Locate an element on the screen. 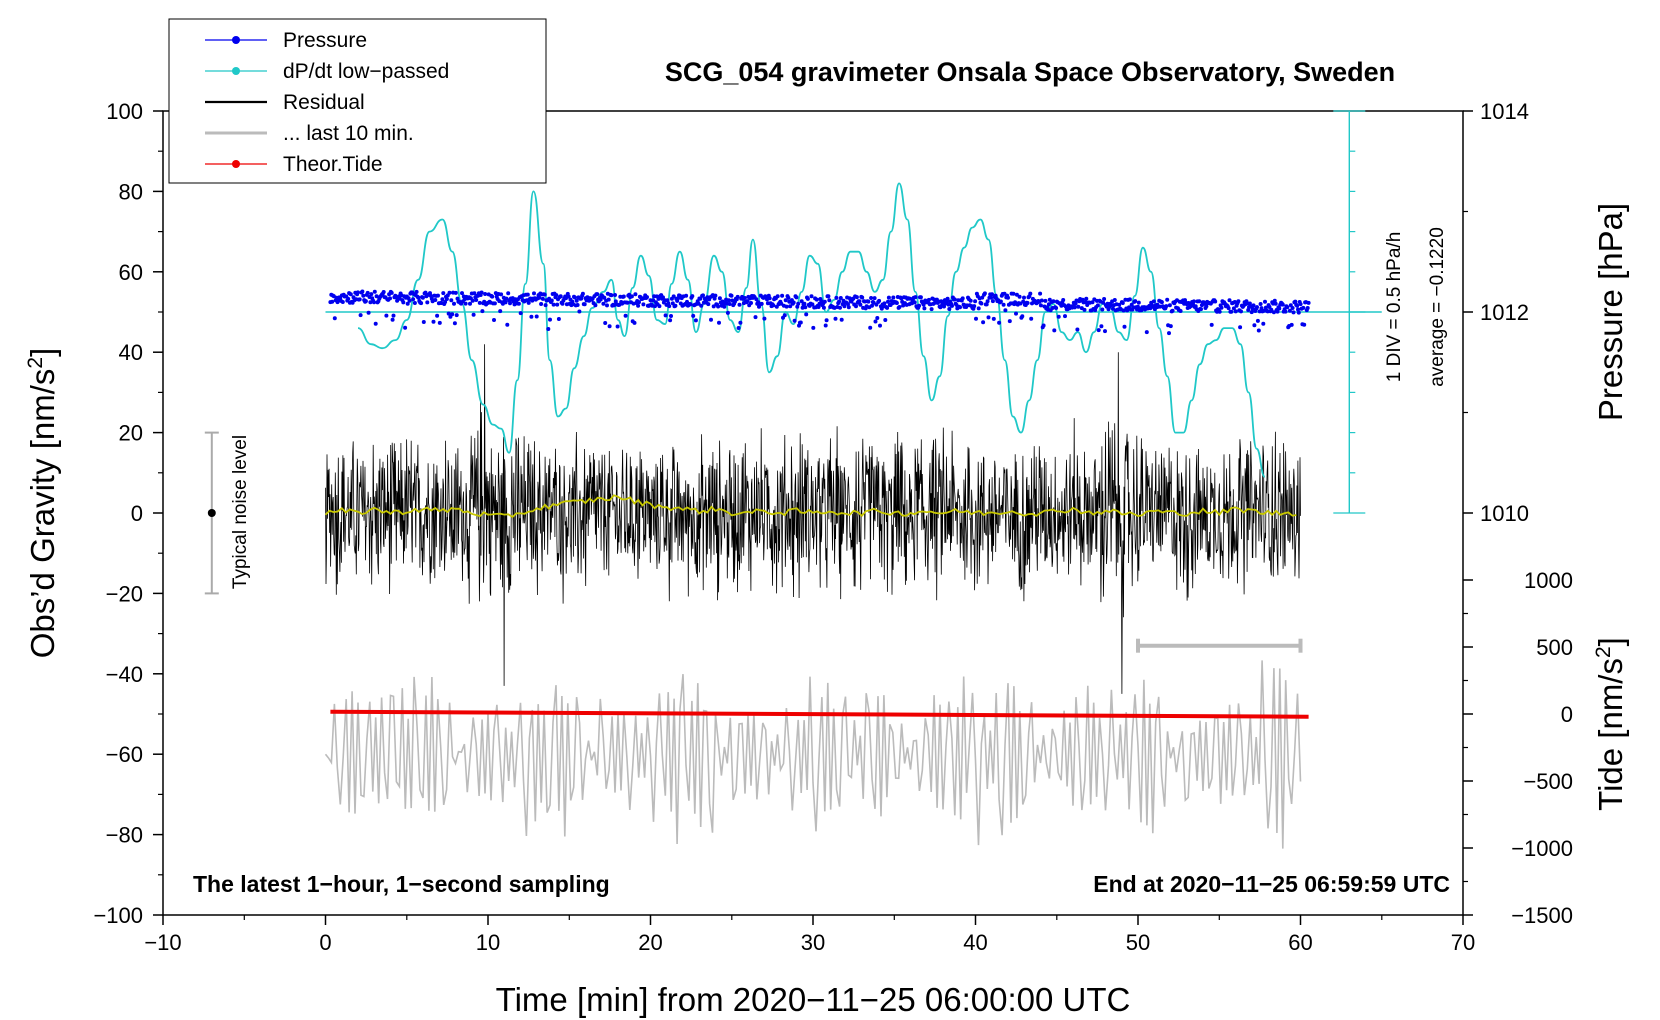 The width and height of the screenshot is (1660, 1020). tide-axis-title-main: Tide [nm/s is located at coordinates (1610, 734).